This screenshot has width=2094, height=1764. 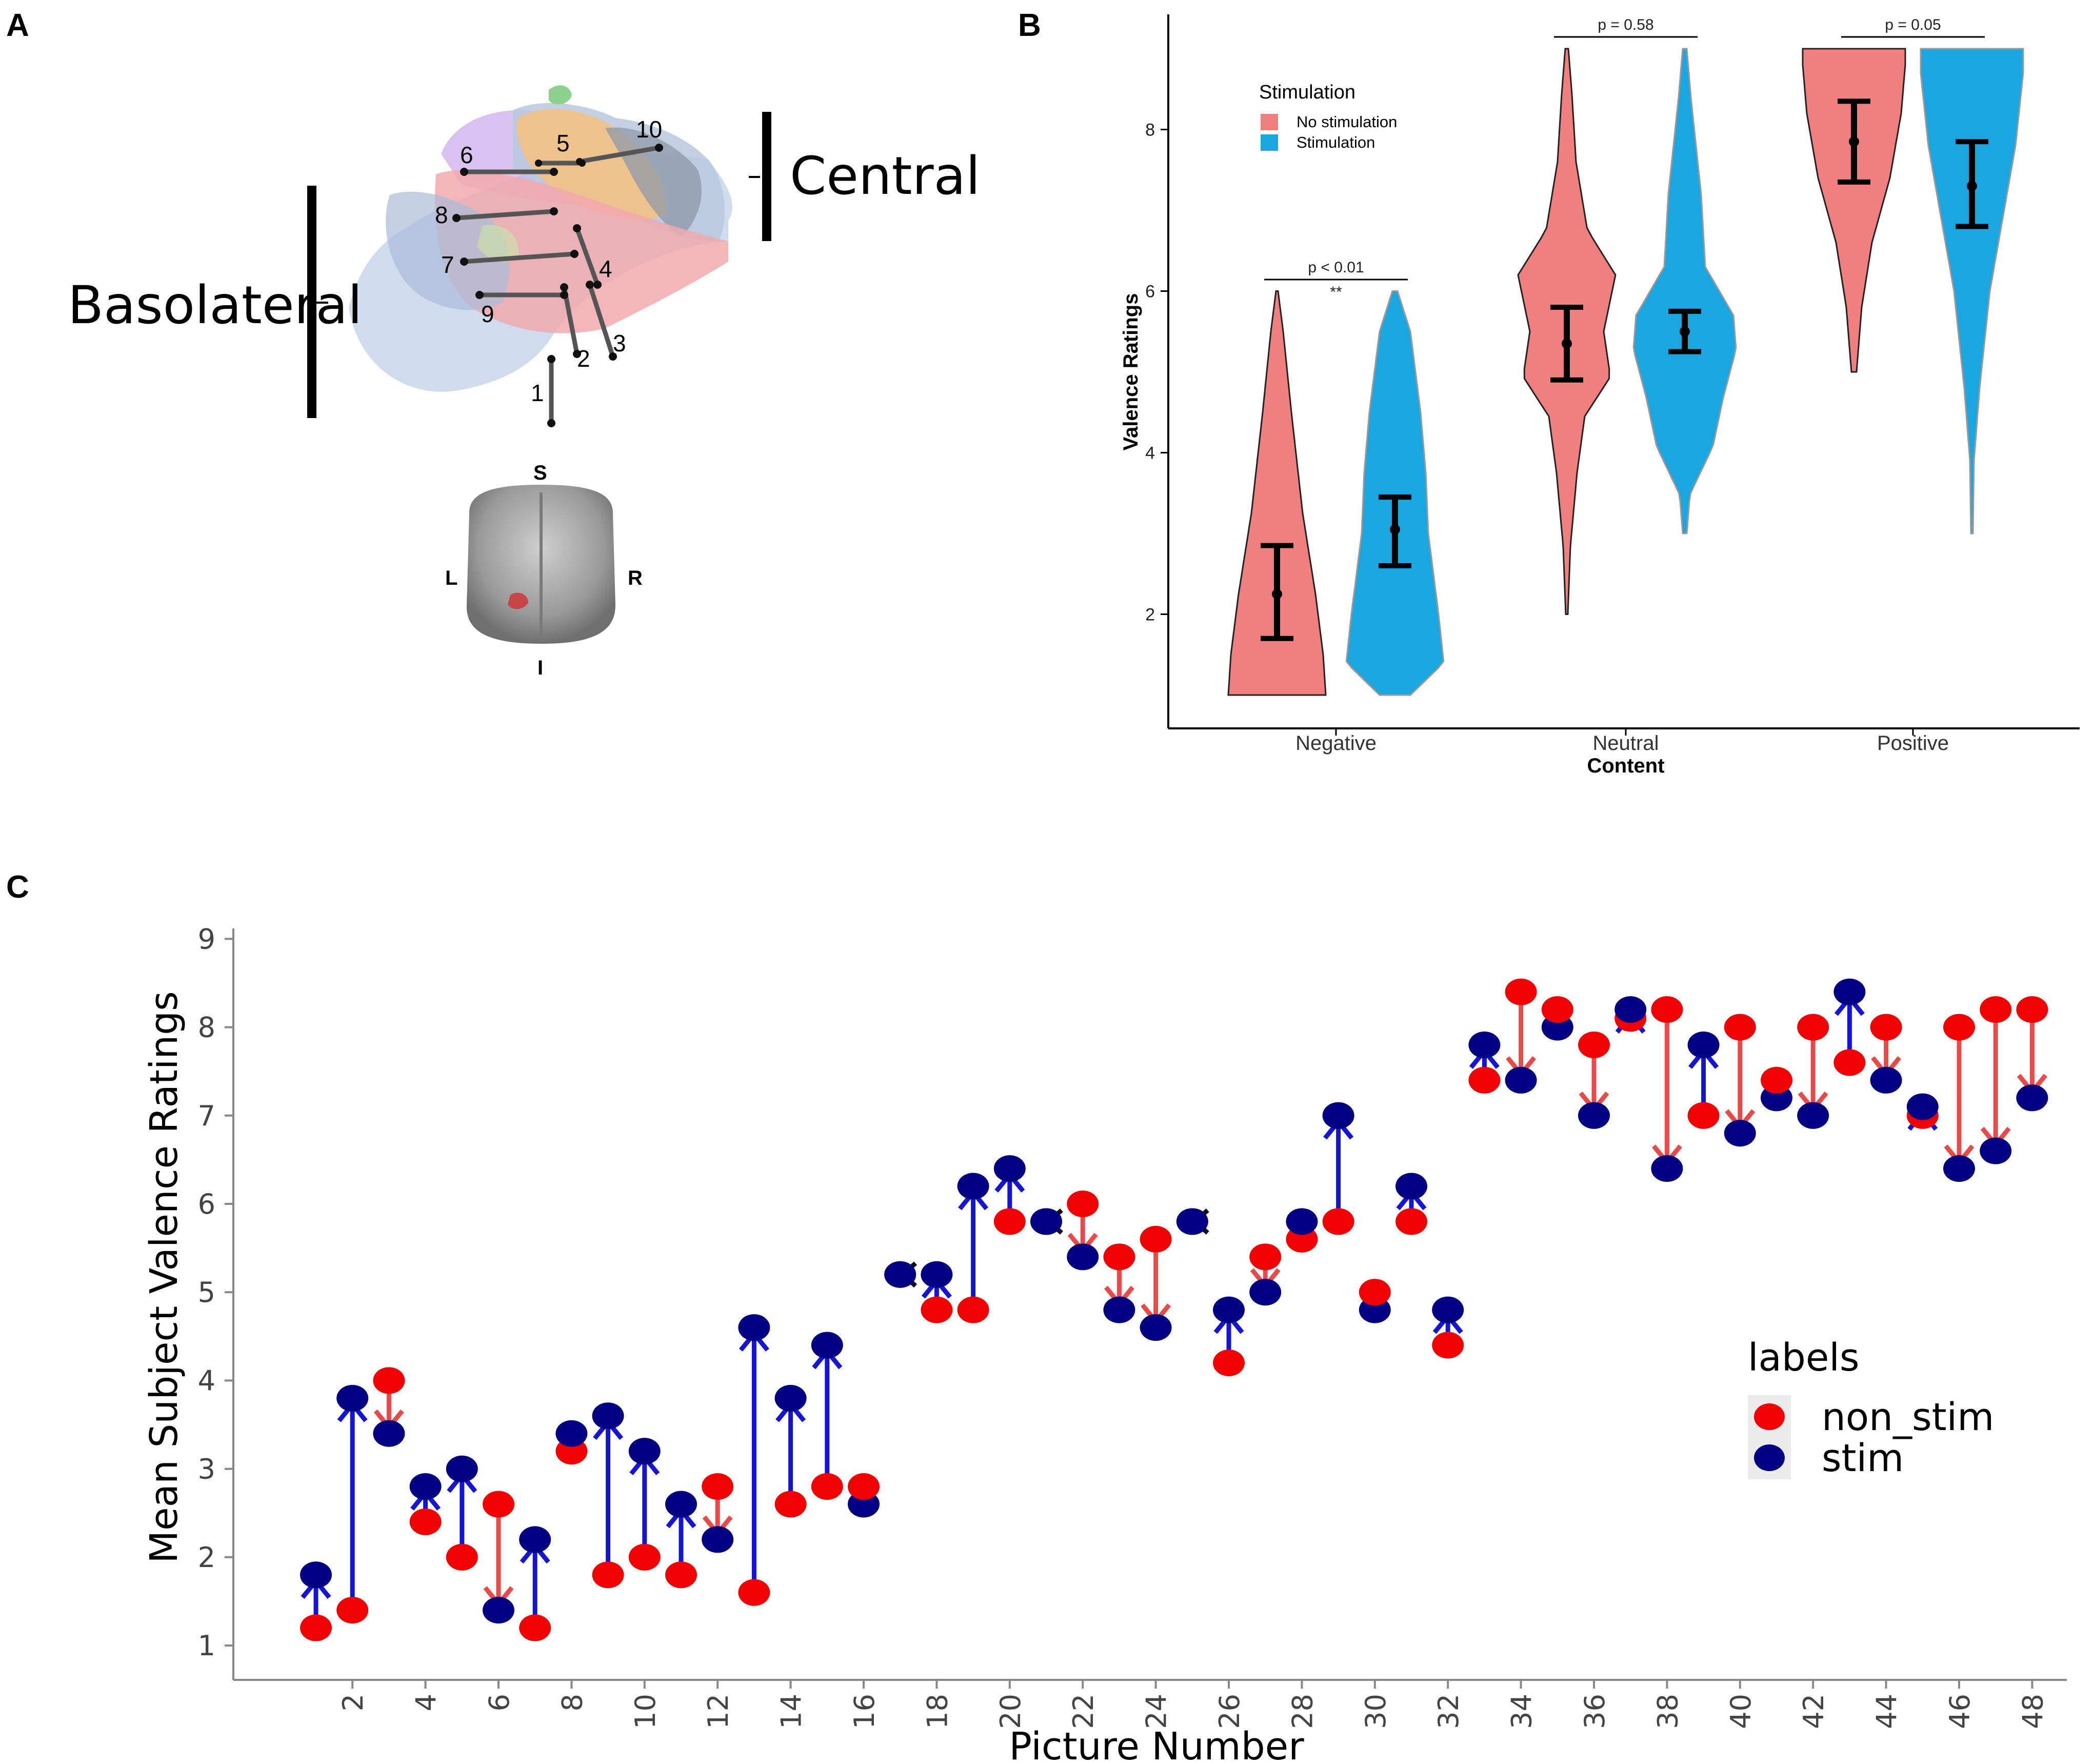 I want to click on change-plot-x-tick-label: 30, so click(x=1376, y=1711).